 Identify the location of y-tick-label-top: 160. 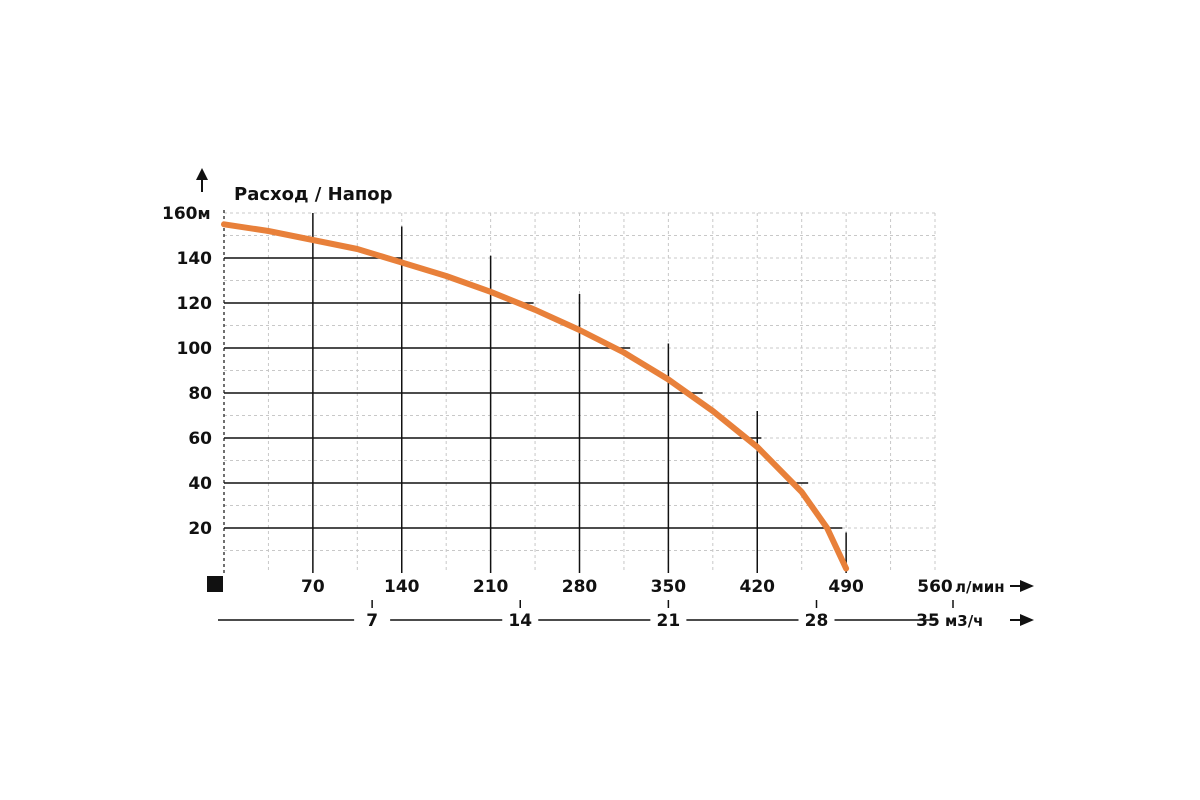
(180, 214).